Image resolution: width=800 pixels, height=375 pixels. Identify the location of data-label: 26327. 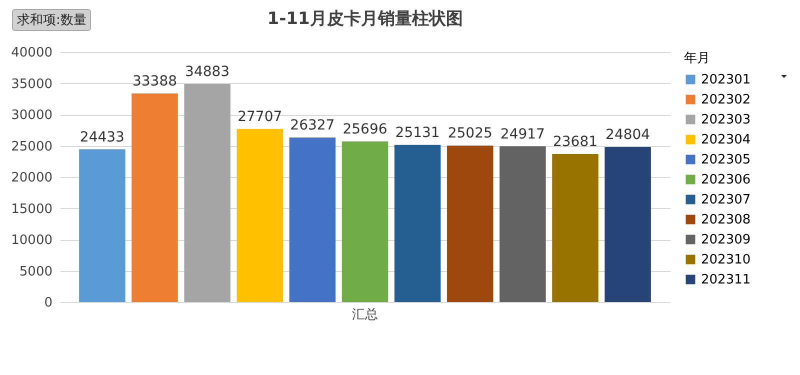
(312, 125).